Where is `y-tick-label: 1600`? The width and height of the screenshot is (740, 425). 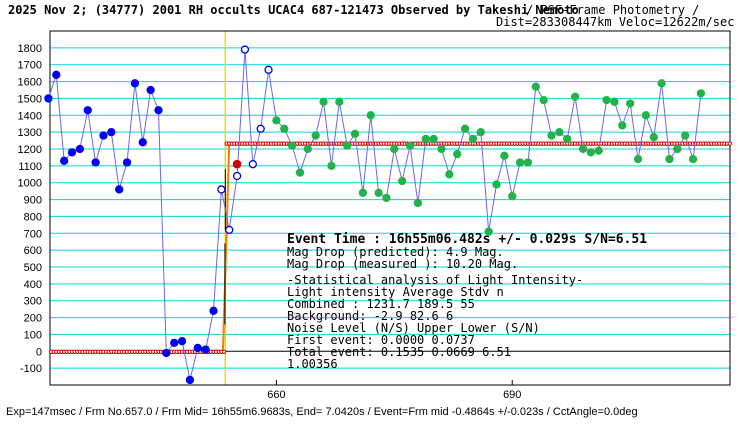
y-tick-label: 1600 is located at coordinates (30, 83).